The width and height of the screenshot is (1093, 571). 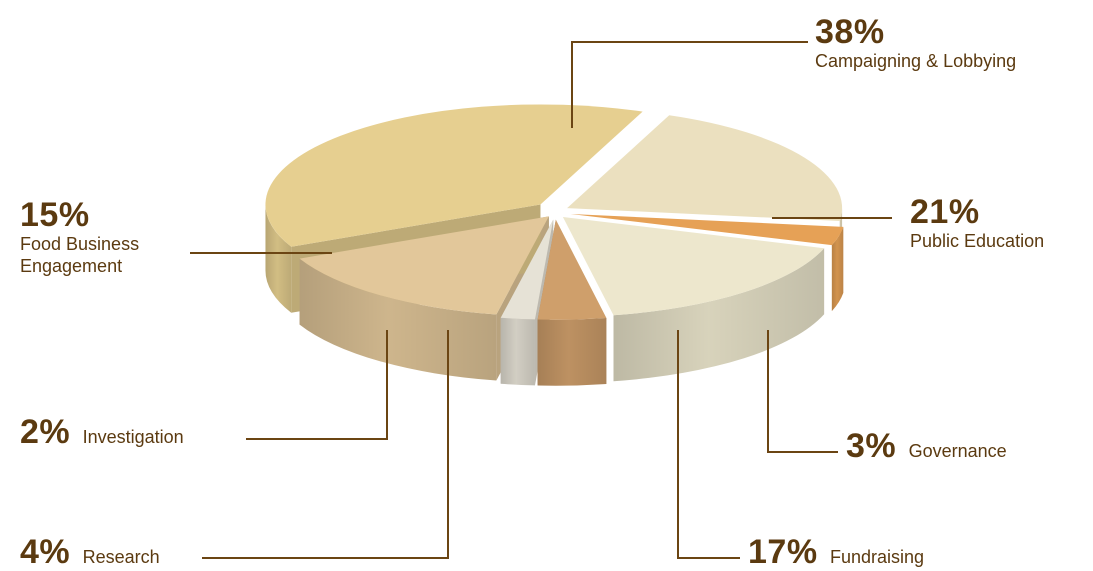 What do you see at coordinates (80, 244) in the screenshot?
I see `slice-category-label-line-1: Food Business` at bounding box center [80, 244].